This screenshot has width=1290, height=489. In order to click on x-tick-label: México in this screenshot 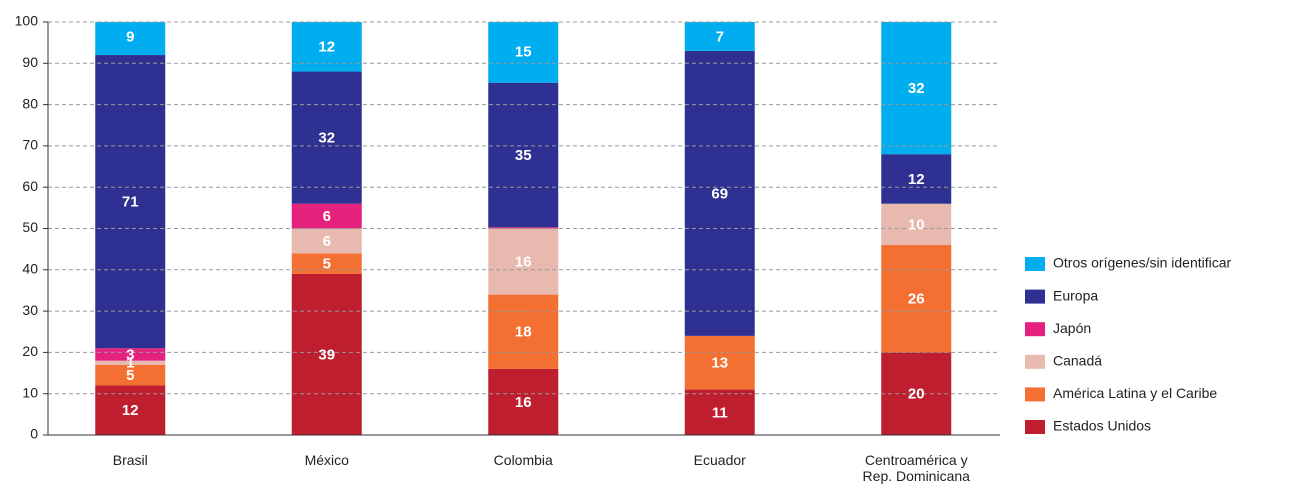, I will do `click(327, 460)`.